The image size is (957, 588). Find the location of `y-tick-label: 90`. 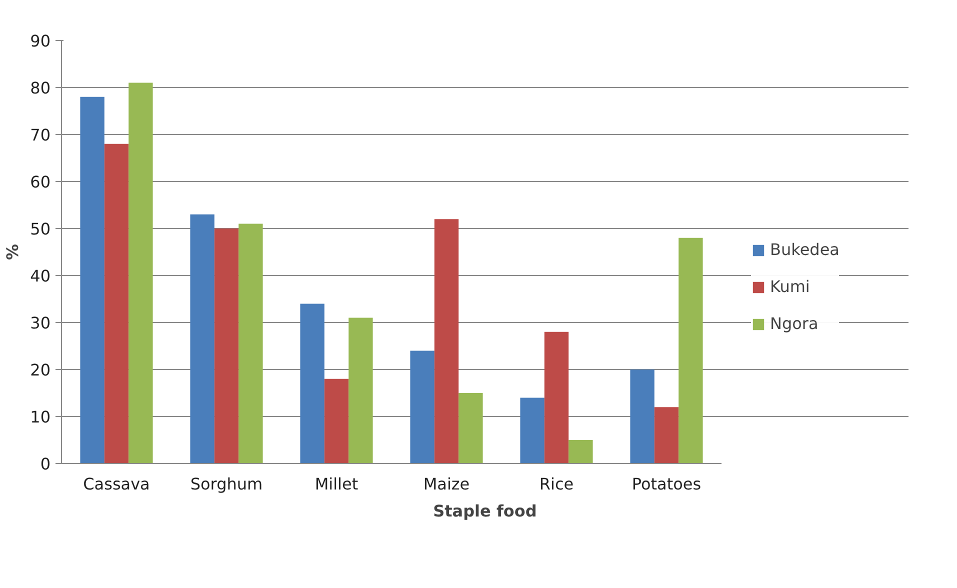

y-tick-label: 90 is located at coordinates (40, 41).